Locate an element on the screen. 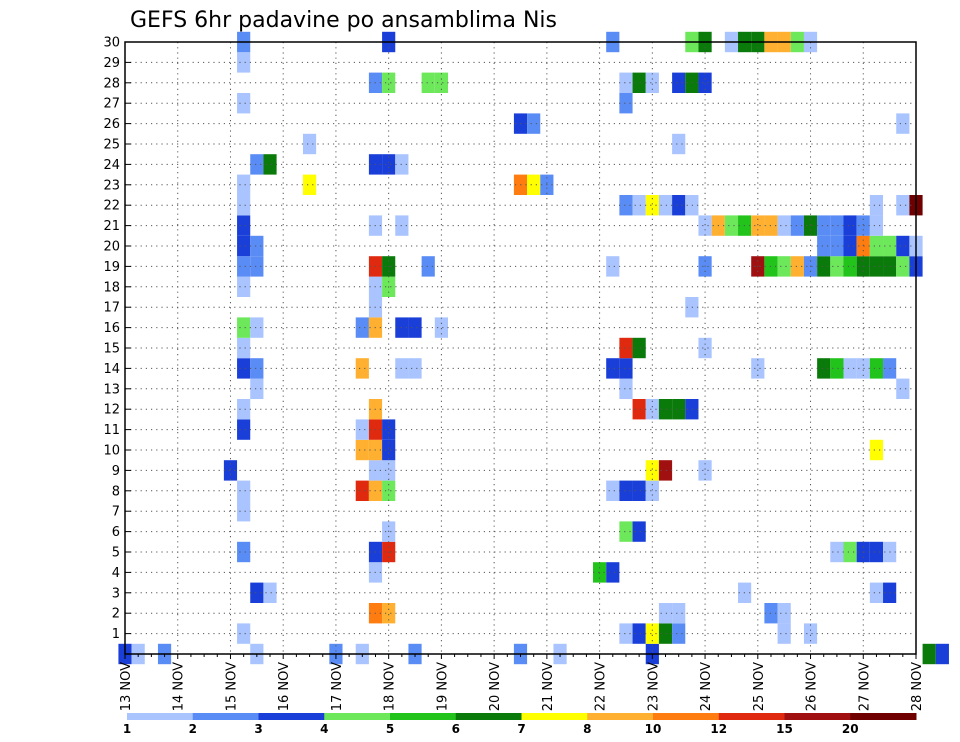 The height and width of the screenshot is (742, 960). x-tick-label: 27 NOV is located at coordinates (864, 686).